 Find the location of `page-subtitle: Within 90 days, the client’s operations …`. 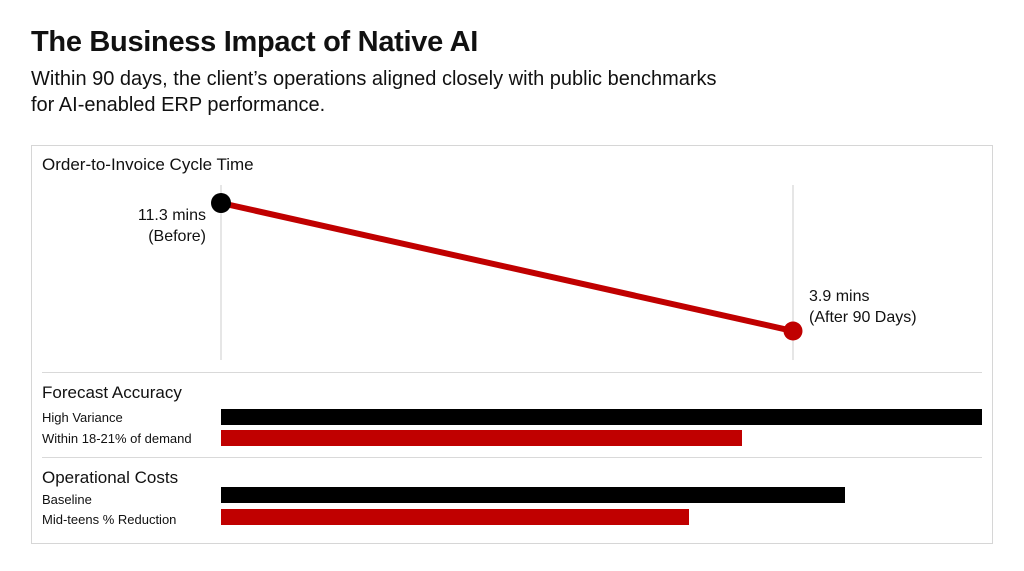

page-subtitle: Within 90 days, the client’s operations … is located at coordinates (374, 92).